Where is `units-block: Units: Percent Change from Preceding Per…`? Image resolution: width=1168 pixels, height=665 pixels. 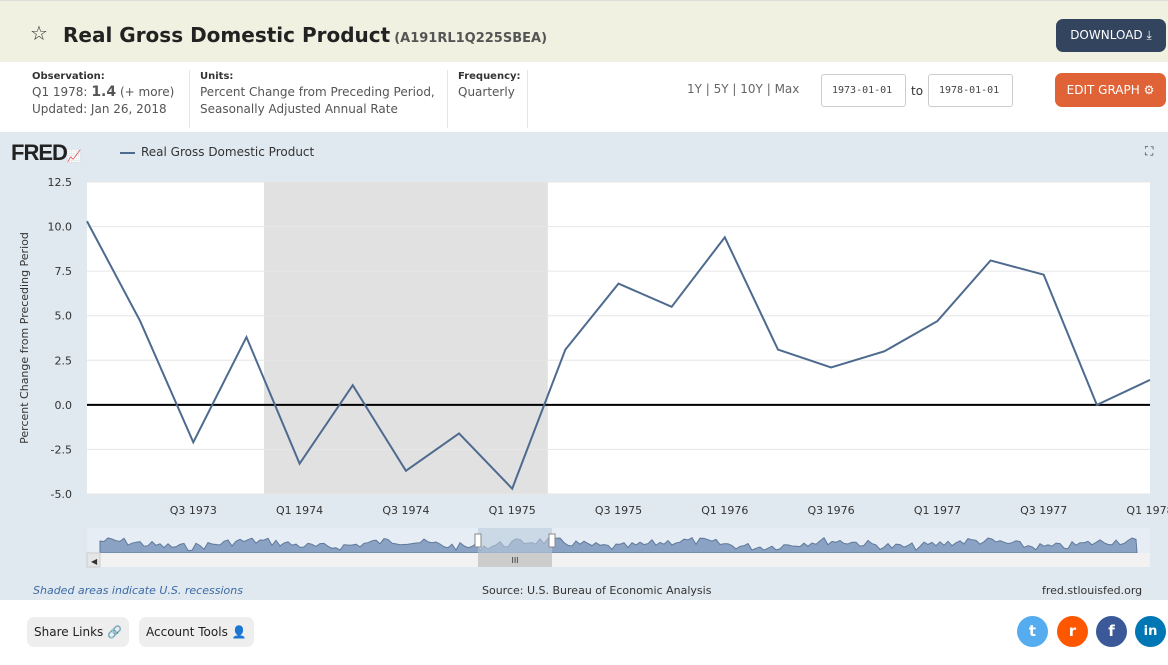 units-block: Units: Percent Change from Preceding Per… is located at coordinates (317, 94).